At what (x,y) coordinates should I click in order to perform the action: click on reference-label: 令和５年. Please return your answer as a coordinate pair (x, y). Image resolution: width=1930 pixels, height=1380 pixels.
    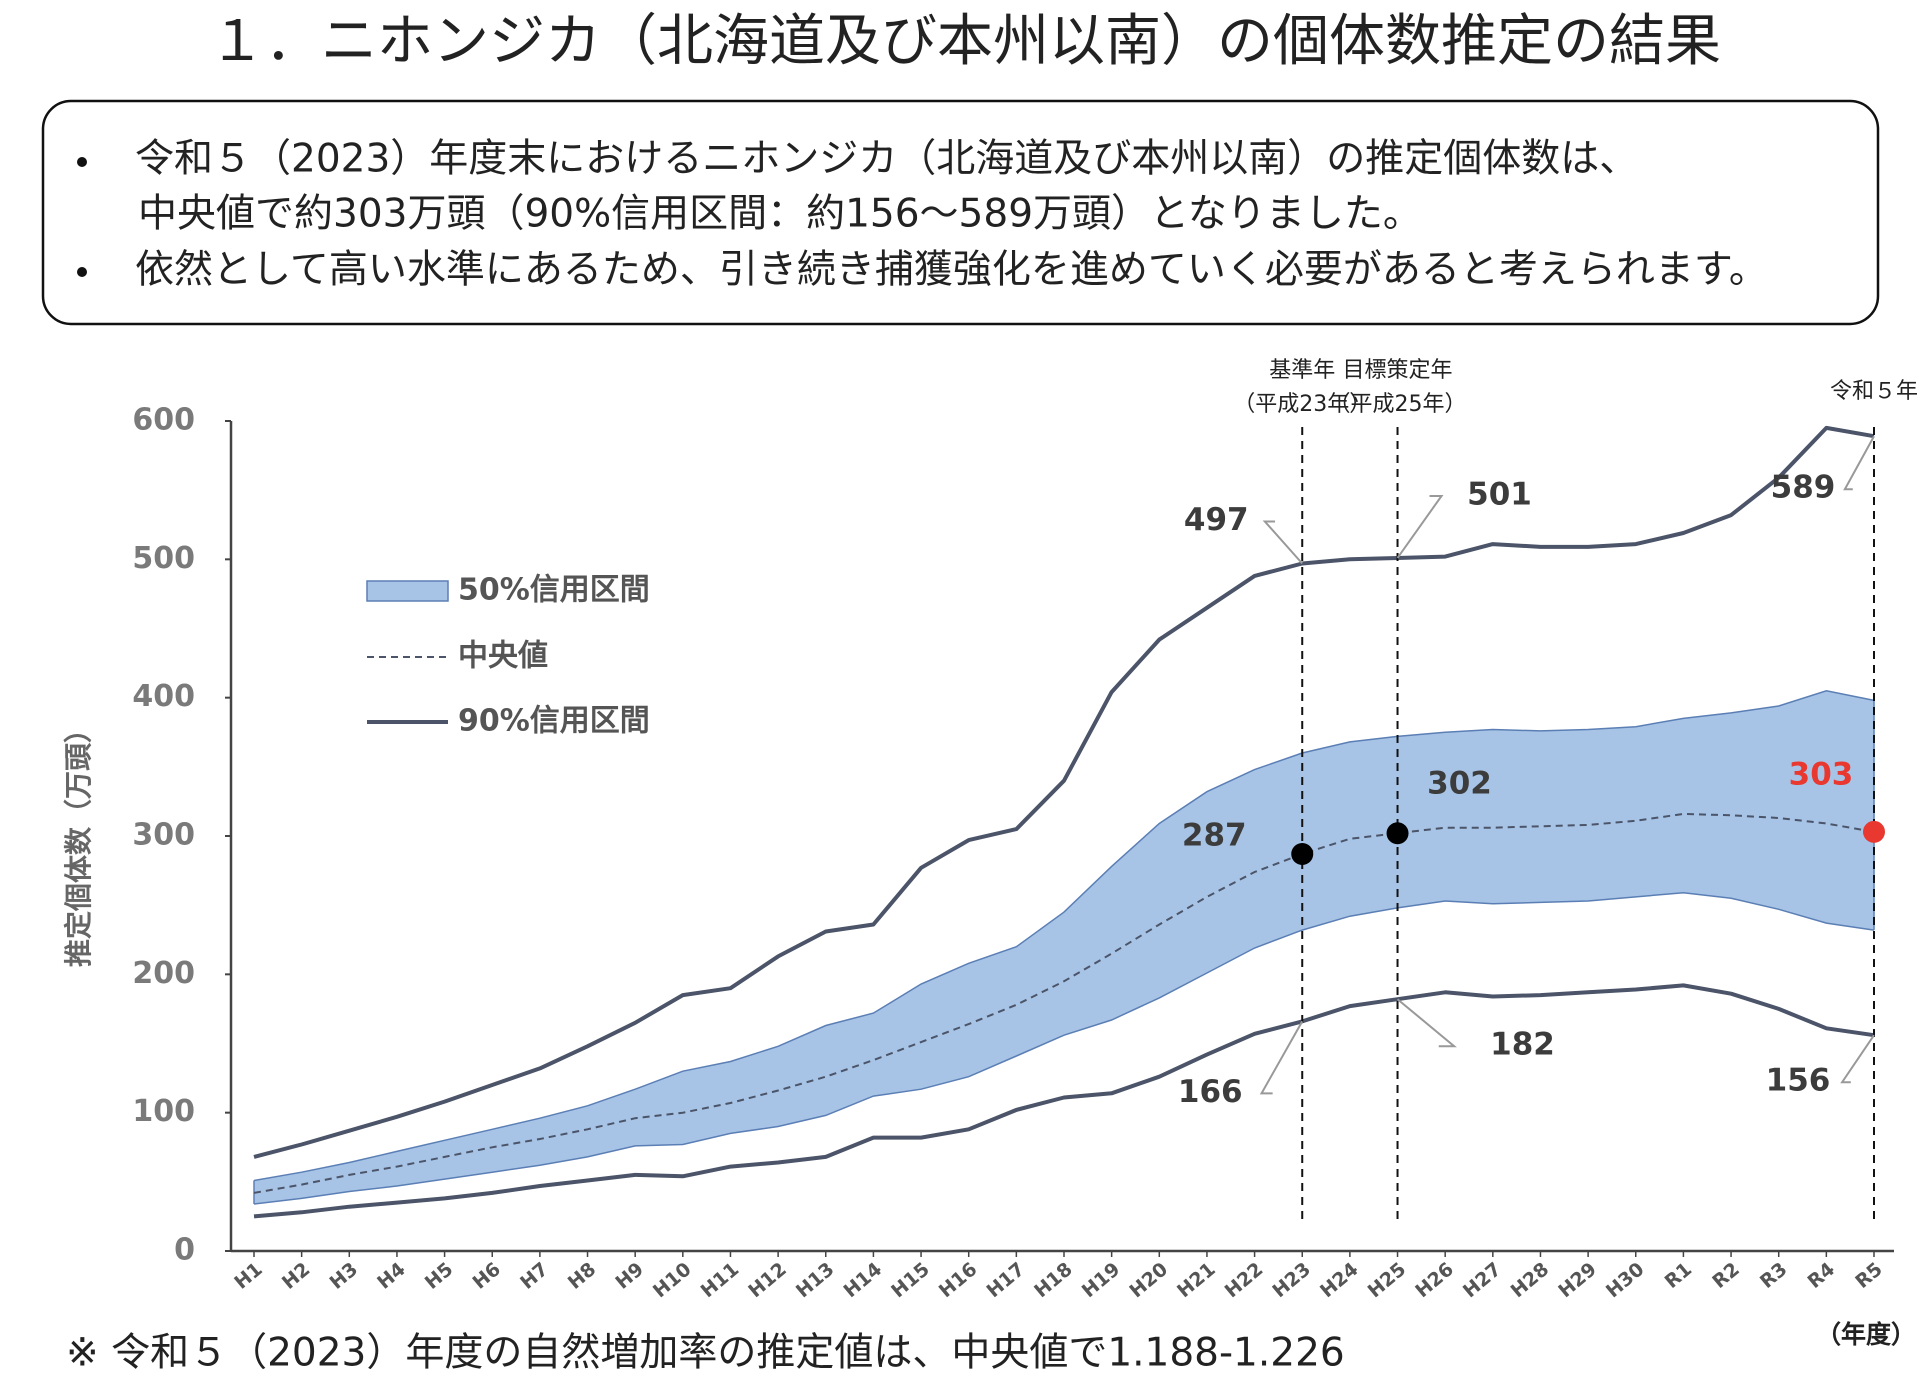
    Looking at the image, I should click on (1874, 391).